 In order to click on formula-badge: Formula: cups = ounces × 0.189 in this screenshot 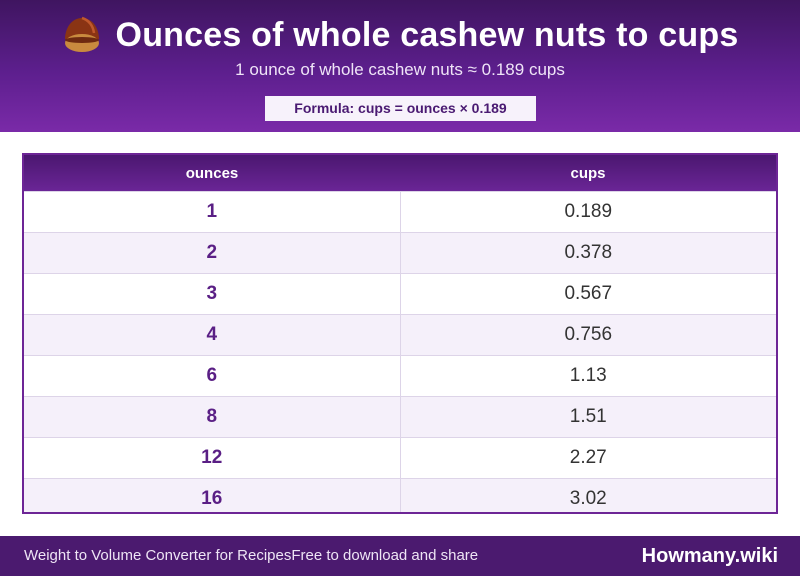, I will do `click(400, 108)`.